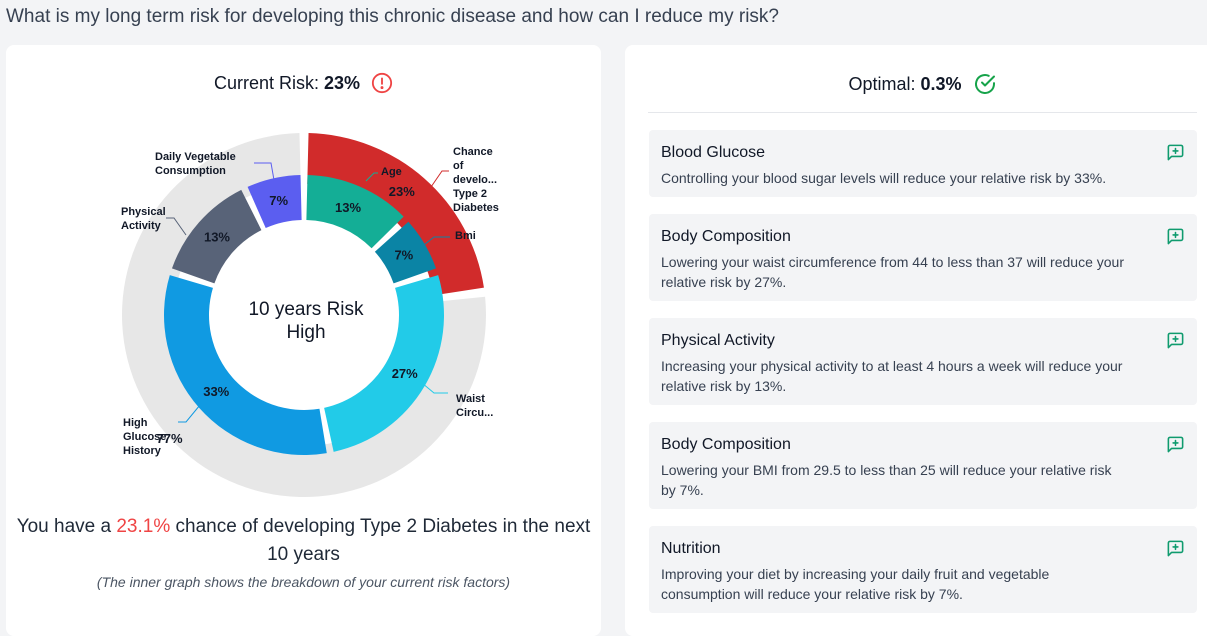 The image size is (1207, 636). What do you see at coordinates (216, 391) in the screenshot?
I see `data-label: 33%` at bounding box center [216, 391].